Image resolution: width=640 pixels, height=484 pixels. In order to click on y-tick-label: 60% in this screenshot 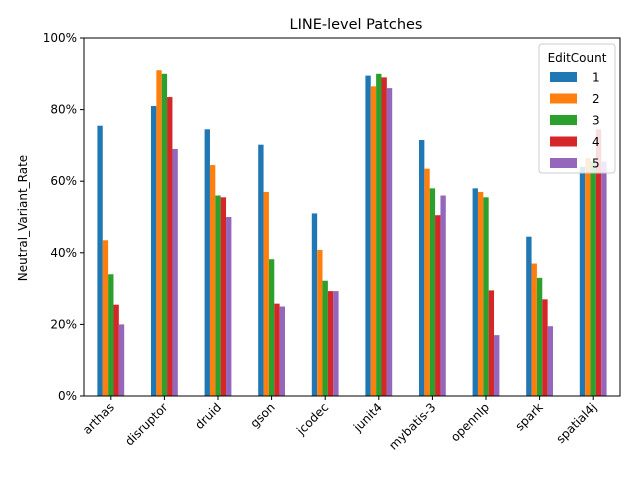, I will do `click(63, 181)`.